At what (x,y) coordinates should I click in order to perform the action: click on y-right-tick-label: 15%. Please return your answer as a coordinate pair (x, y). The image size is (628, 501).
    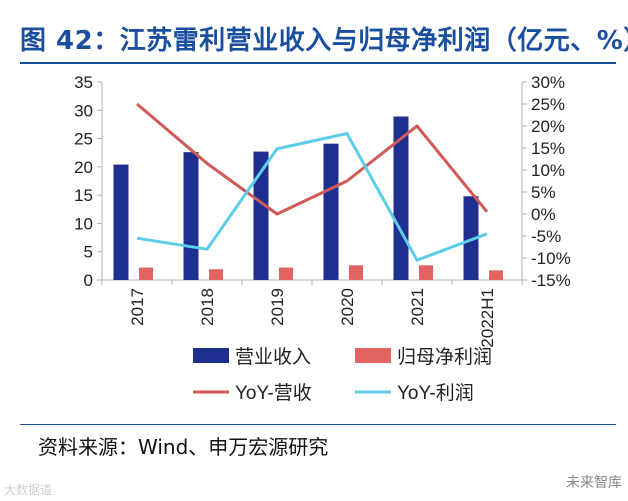
    Looking at the image, I should click on (548, 148).